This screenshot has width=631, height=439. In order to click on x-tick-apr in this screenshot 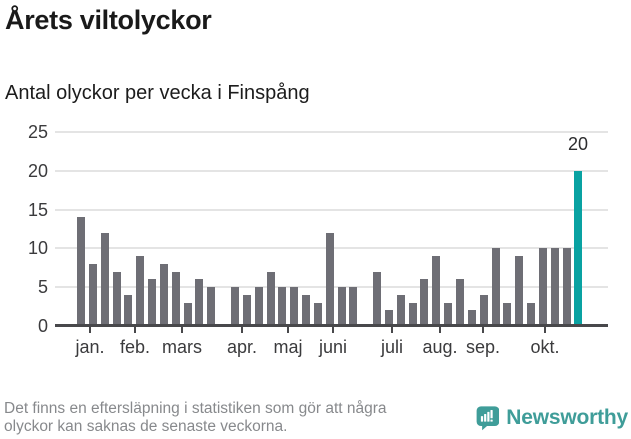, I will do `click(242, 330)`.